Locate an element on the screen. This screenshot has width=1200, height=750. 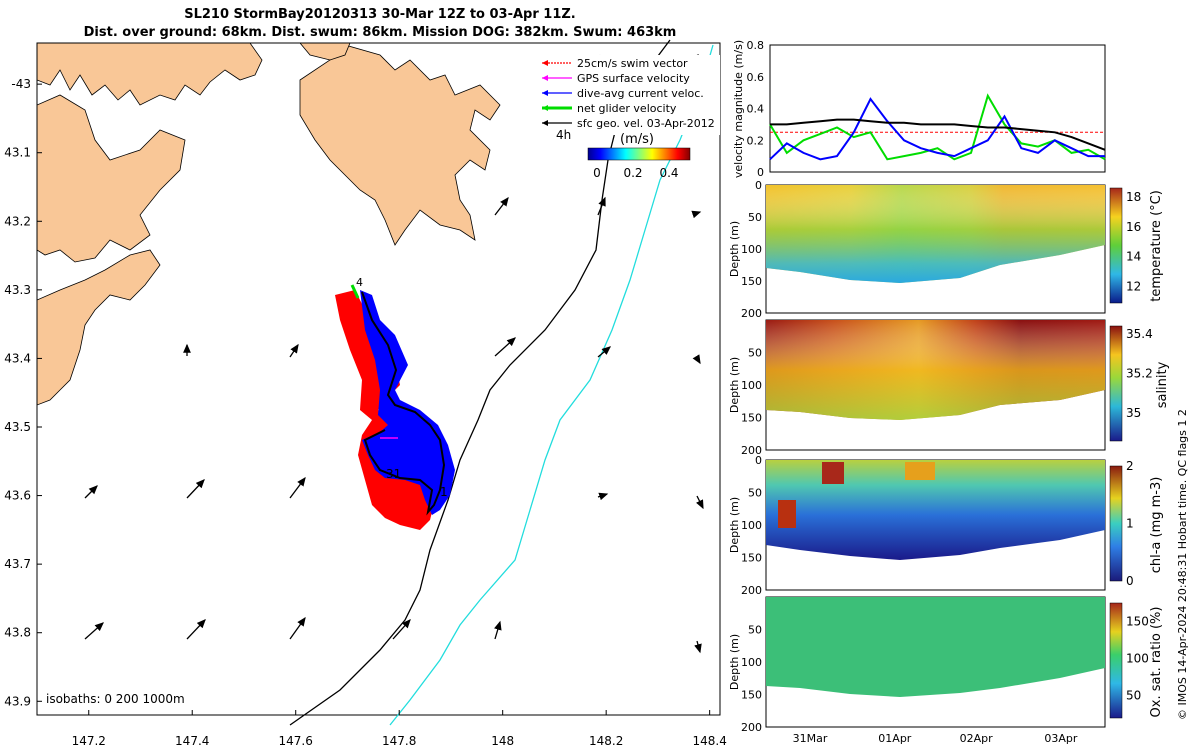
map-y-tick-label: 43.8 is located at coordinates (17, 633).